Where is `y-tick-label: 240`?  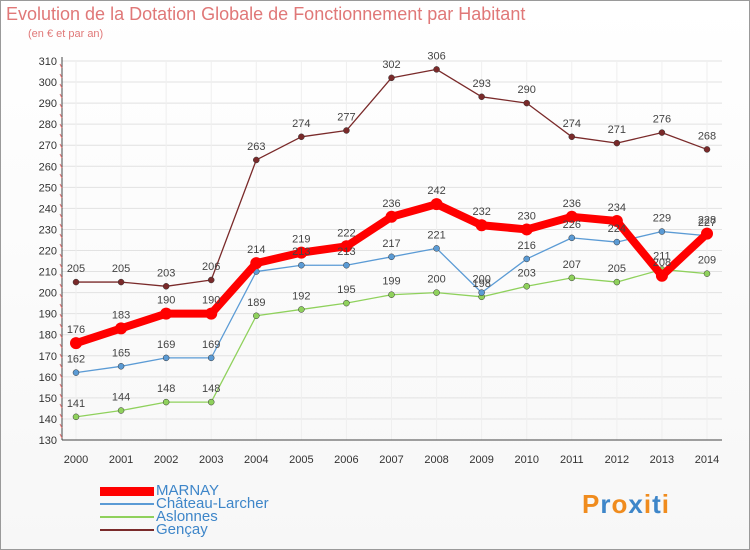
y-tick-label: 240 is located at coordinates (48, 209).